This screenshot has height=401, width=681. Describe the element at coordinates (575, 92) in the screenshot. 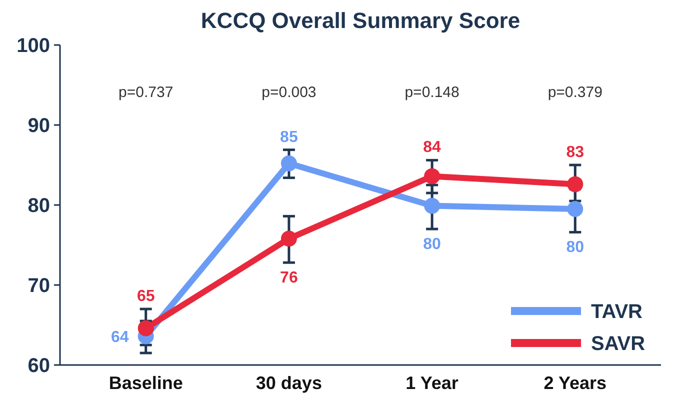

I see `annotation: p=0.379` at that location.